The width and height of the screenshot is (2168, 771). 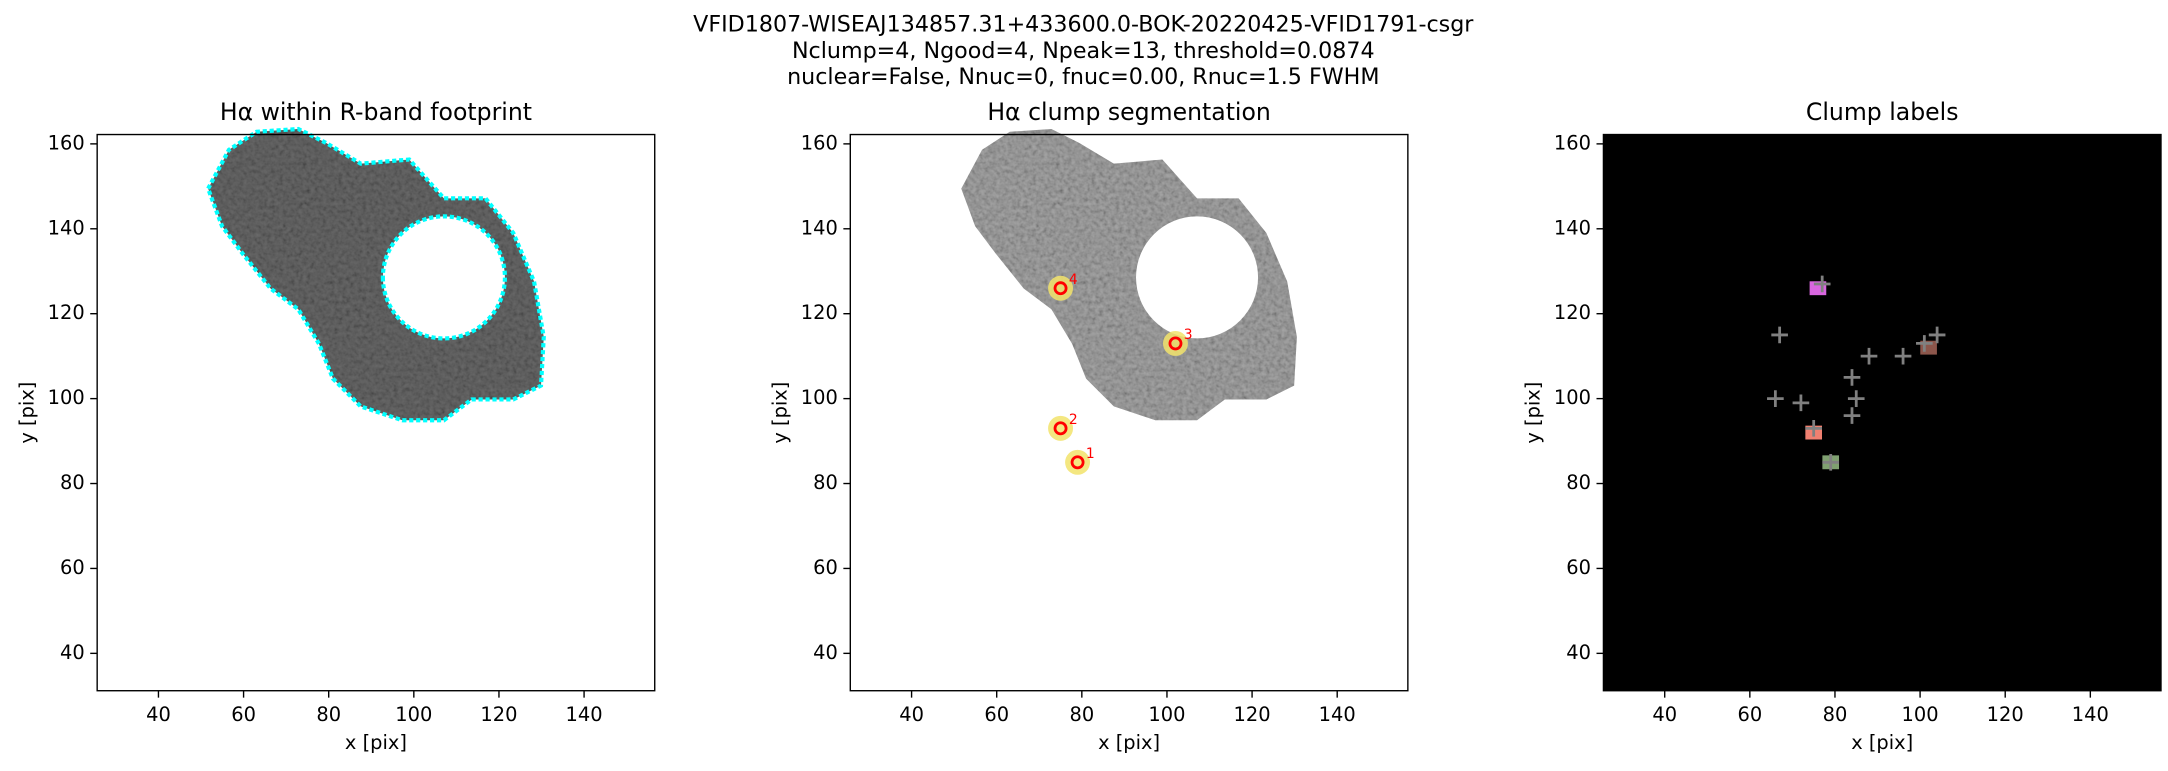 What do you see at coordinates (1188, 335) in the screenshot?
I see `clump-label: 3` at bounding box center [1188, 335].